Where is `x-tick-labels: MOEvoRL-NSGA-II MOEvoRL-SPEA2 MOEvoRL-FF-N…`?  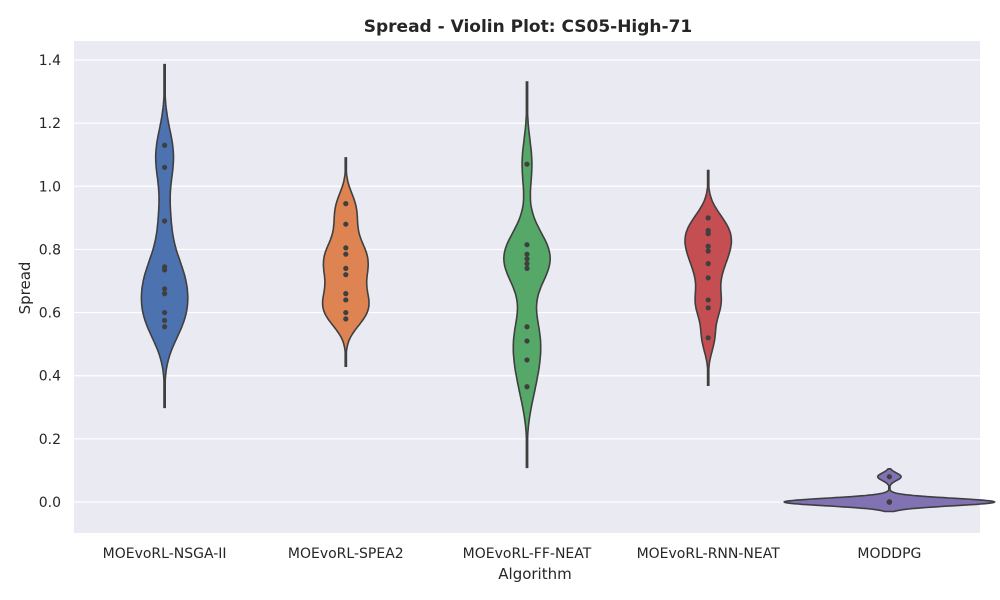 x-tick-labels: MOEvoRL-NSGA-II MOEvoRL-SPEA2 MOEvoRL-FF-N… is located at coordinates (512, 554).